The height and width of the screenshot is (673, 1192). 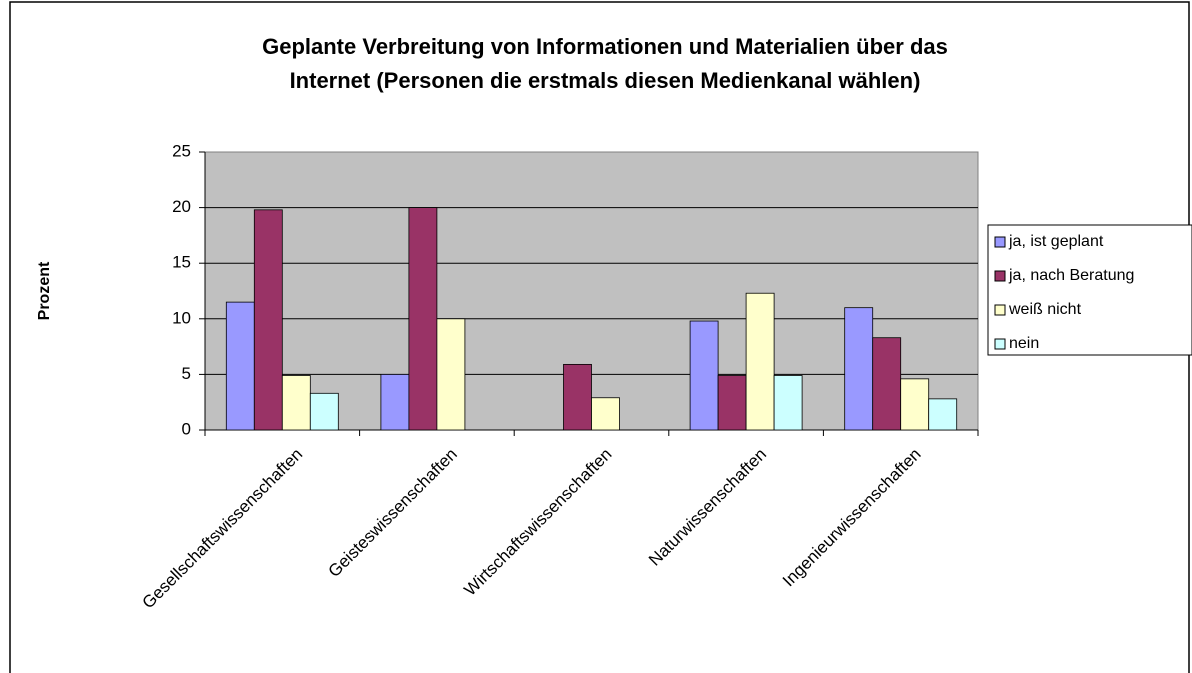 What do you see at coordinates (1024, 343) in the screenshot?
I see `legend-label: nein` at bounding box center [1024, 343].